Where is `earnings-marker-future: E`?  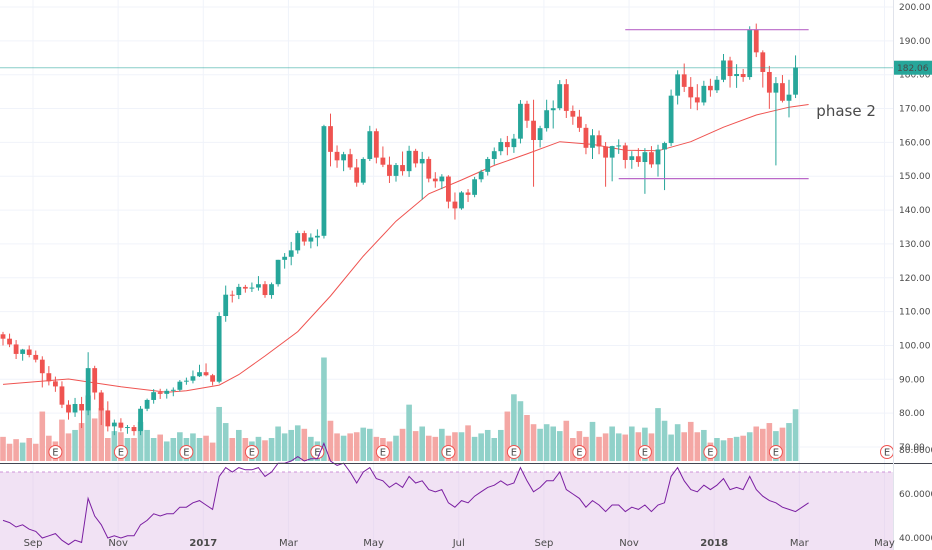
earnings-marker-future: E is located at coordinates (887, 452).